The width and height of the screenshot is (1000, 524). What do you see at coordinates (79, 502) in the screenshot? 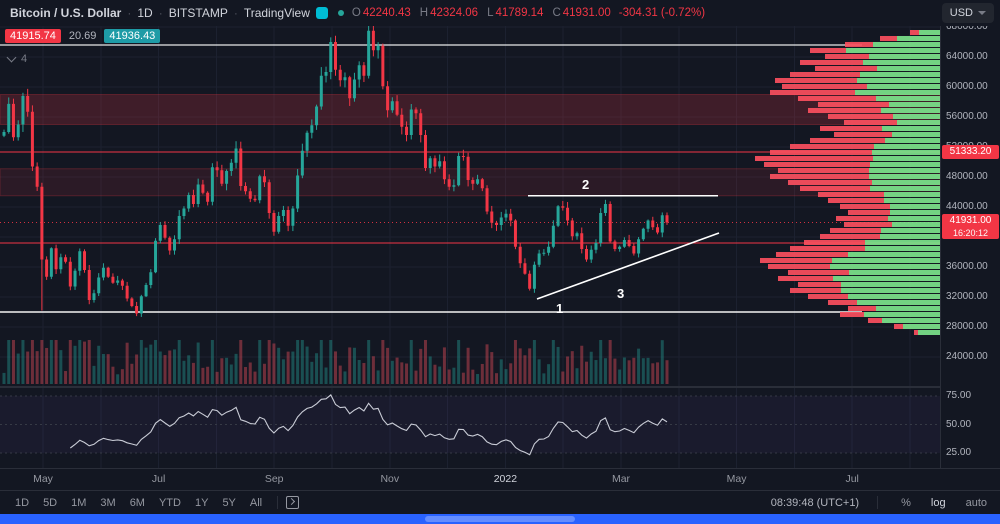
I see `range-button-1m: 1M` at bounding box center [79, 502].